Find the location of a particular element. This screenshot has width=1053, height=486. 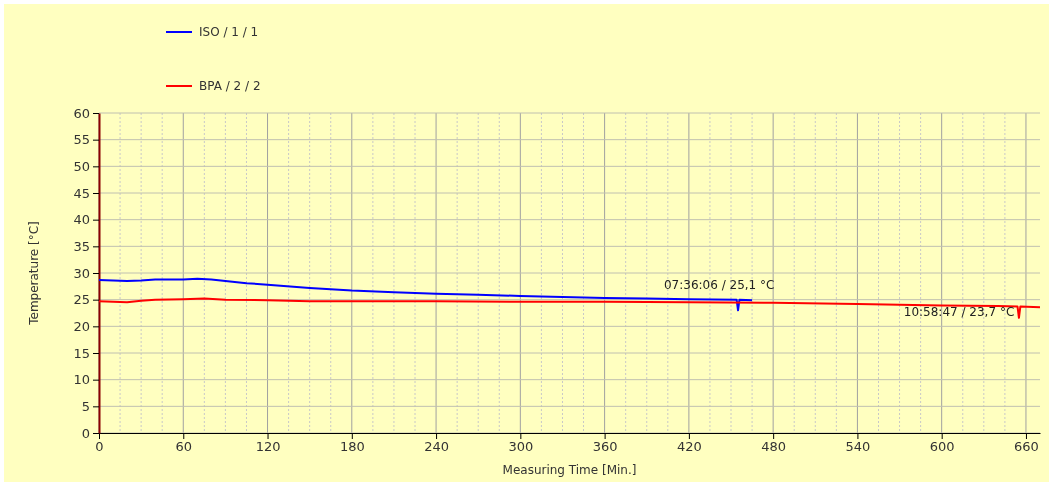

y-tick-label: 50 is located at coordinates (81, 166).